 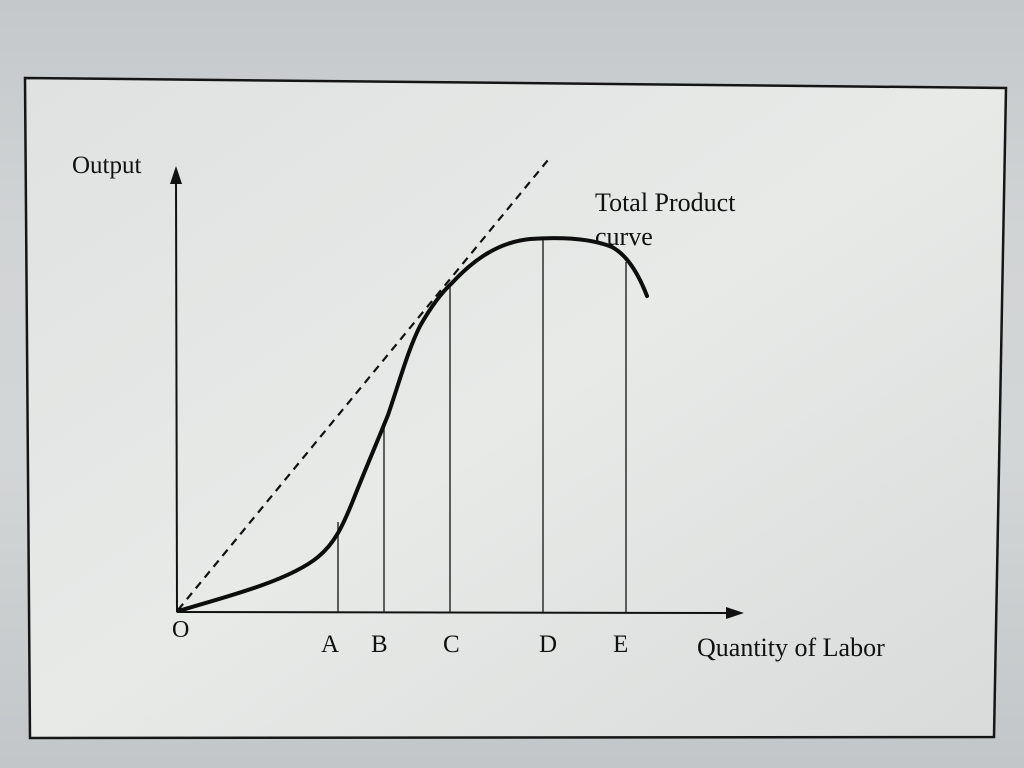 I want to click on tick-label-a: A, so click(x=330, y=644).